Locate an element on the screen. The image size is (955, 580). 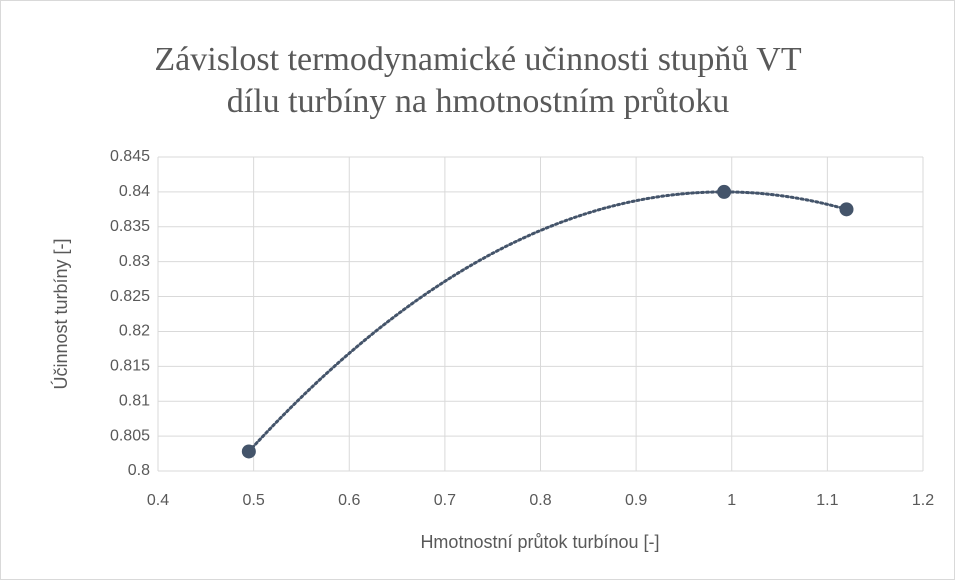
x-tick-label: 1 is located at coordinates (731, 500).